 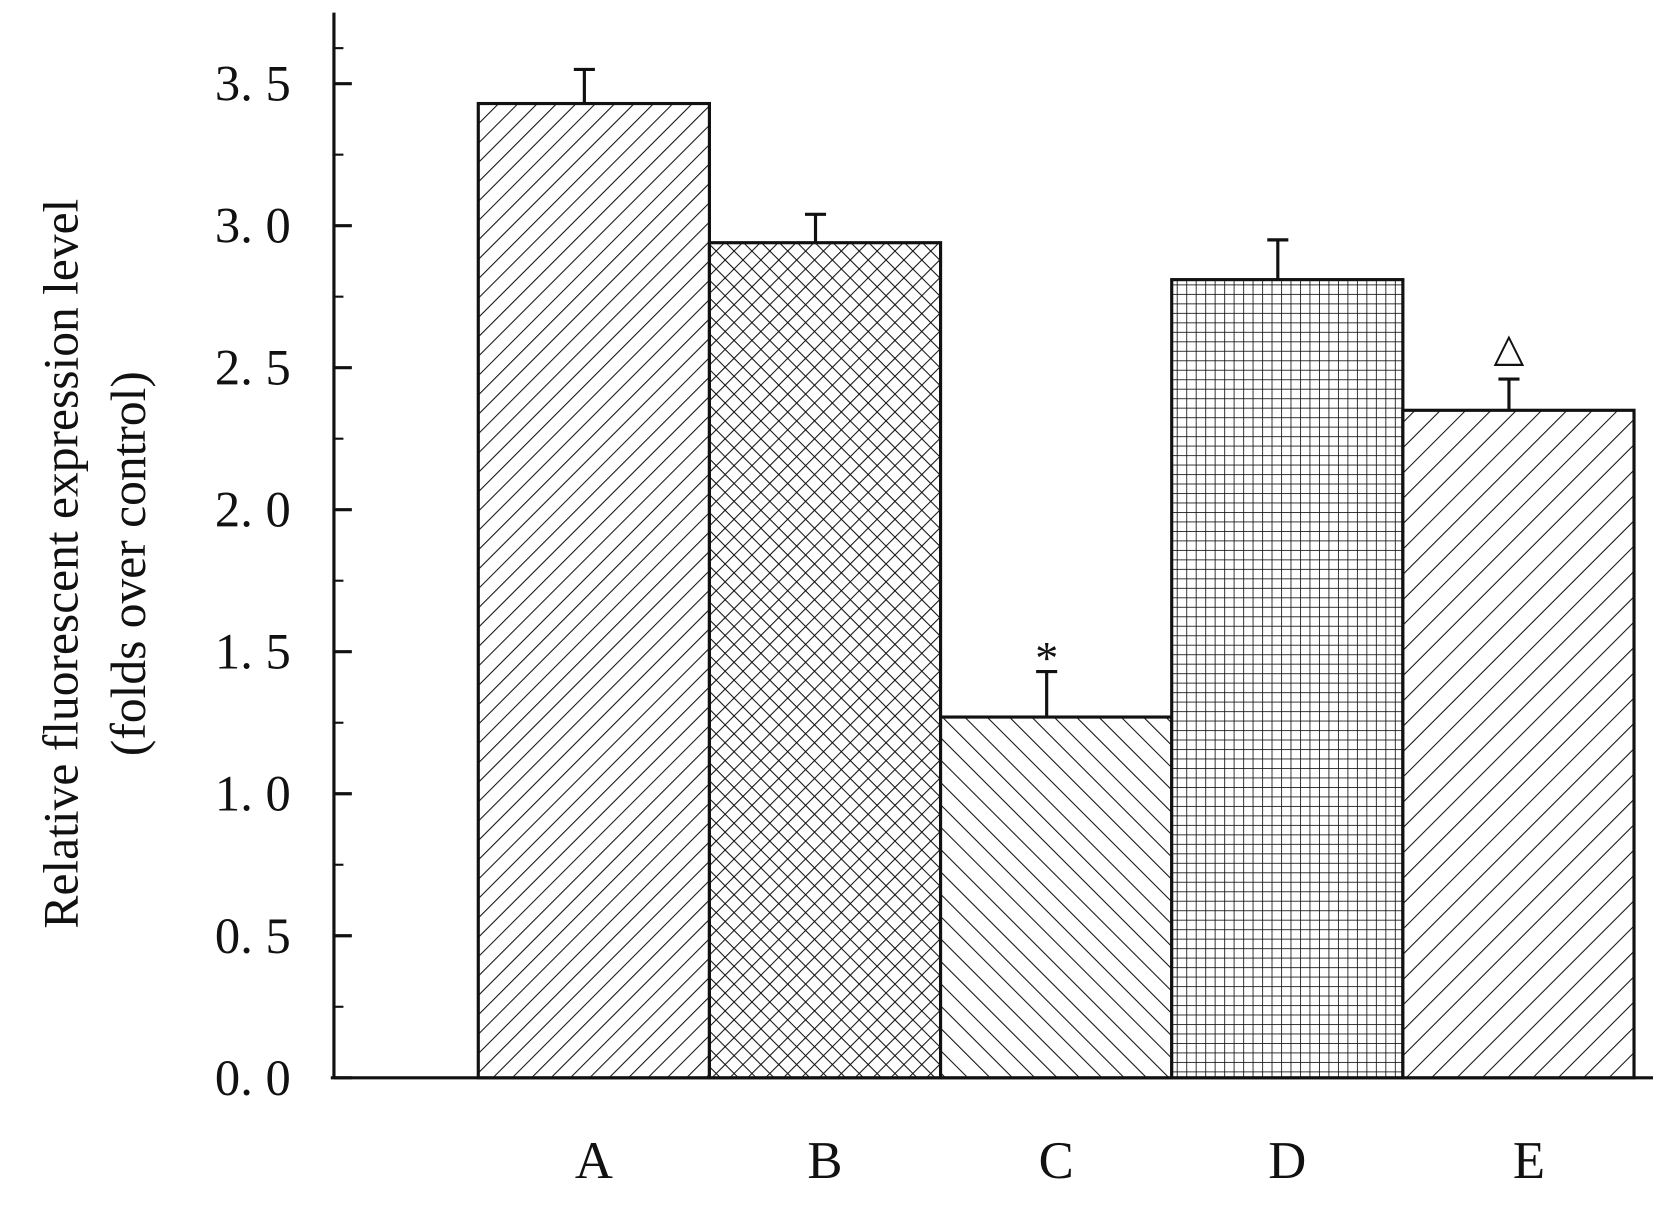 What do you see at coordinates (1529, 1161) in the screenshot?
I see `x-tick-label: E` at bounding box center [1529, 1161].